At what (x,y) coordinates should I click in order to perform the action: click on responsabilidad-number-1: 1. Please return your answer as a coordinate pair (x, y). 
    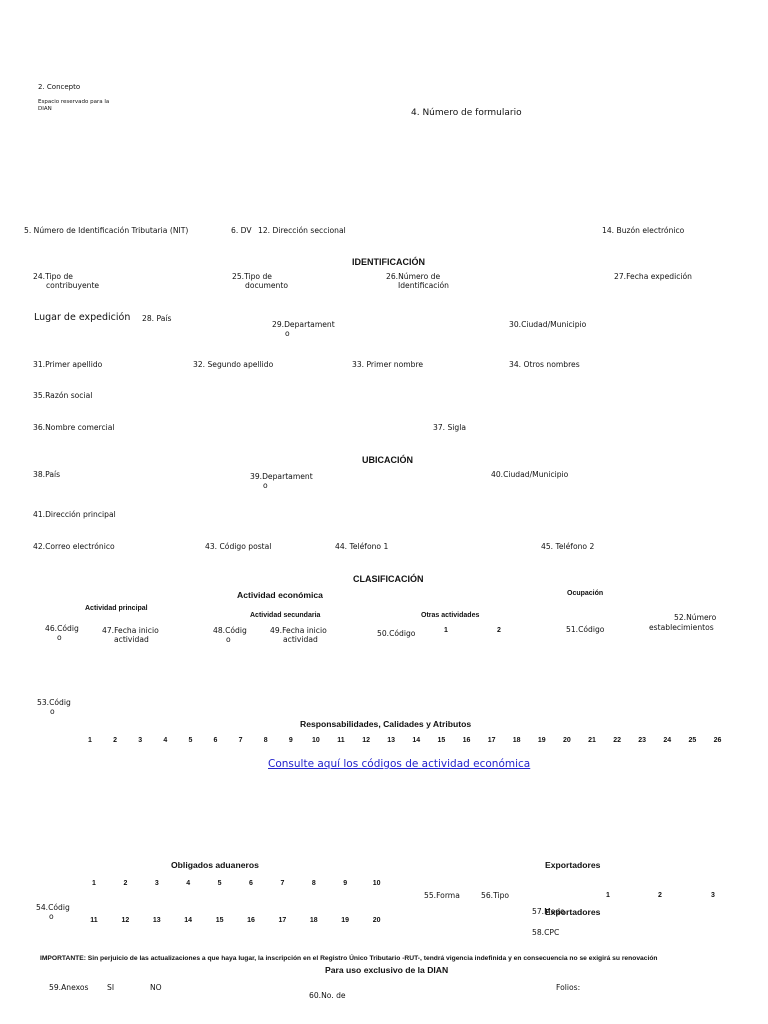
    Looking at the image, I should click on (90, 740).